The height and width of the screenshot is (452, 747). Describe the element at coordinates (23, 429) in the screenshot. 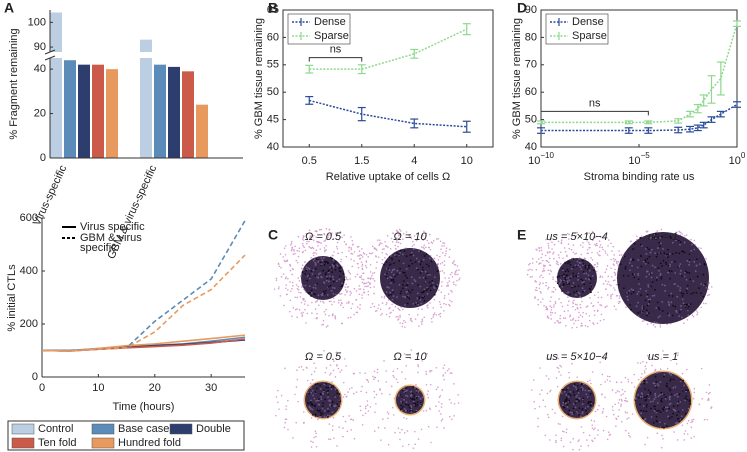

I see `legend-swatch` at that location.